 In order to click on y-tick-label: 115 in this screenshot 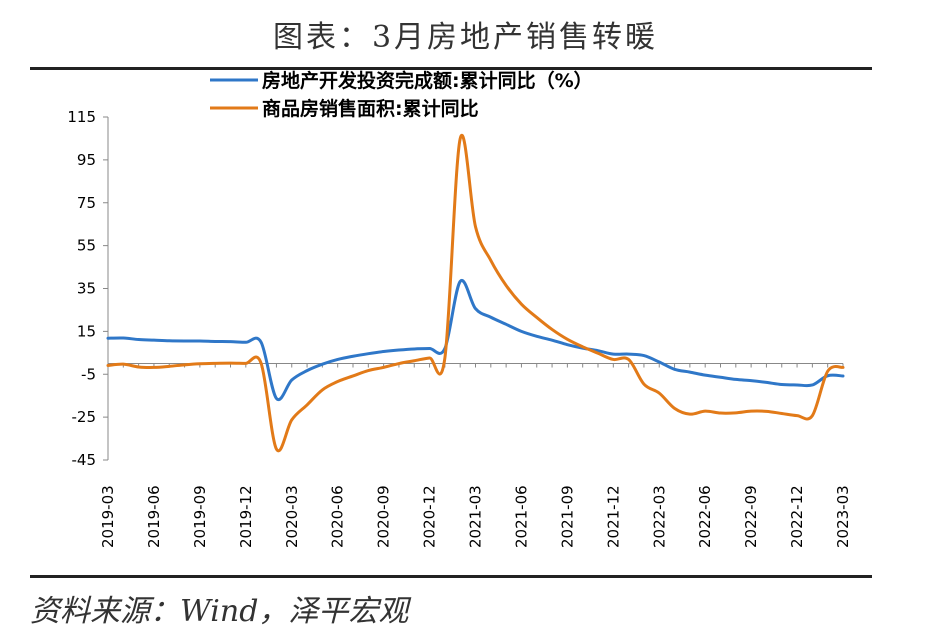, I will do `click(81, 117)`.